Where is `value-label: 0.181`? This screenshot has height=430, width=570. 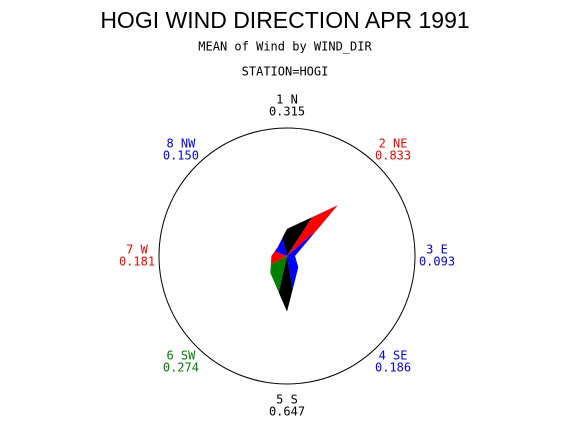
value-label: 0.181 is located at coordinates (137, 262).